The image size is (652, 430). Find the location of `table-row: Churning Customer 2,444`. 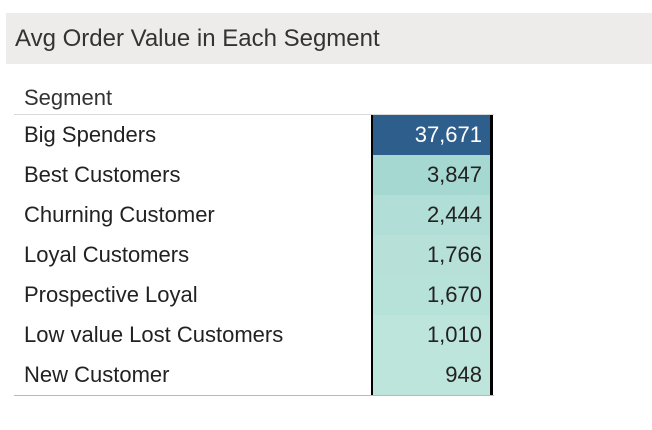

table-row: Churning Customer 2,444 is located at coordinates (254, 215).